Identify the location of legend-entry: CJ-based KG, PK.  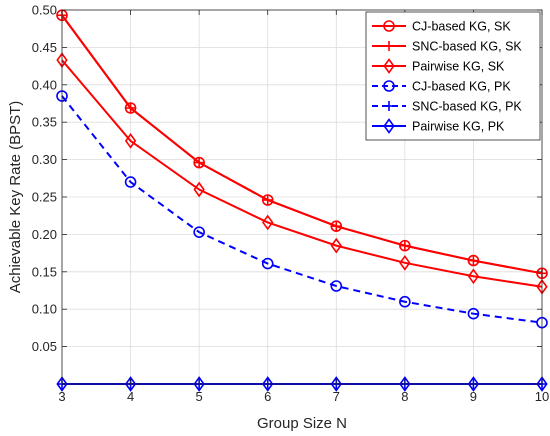
(441, 87).